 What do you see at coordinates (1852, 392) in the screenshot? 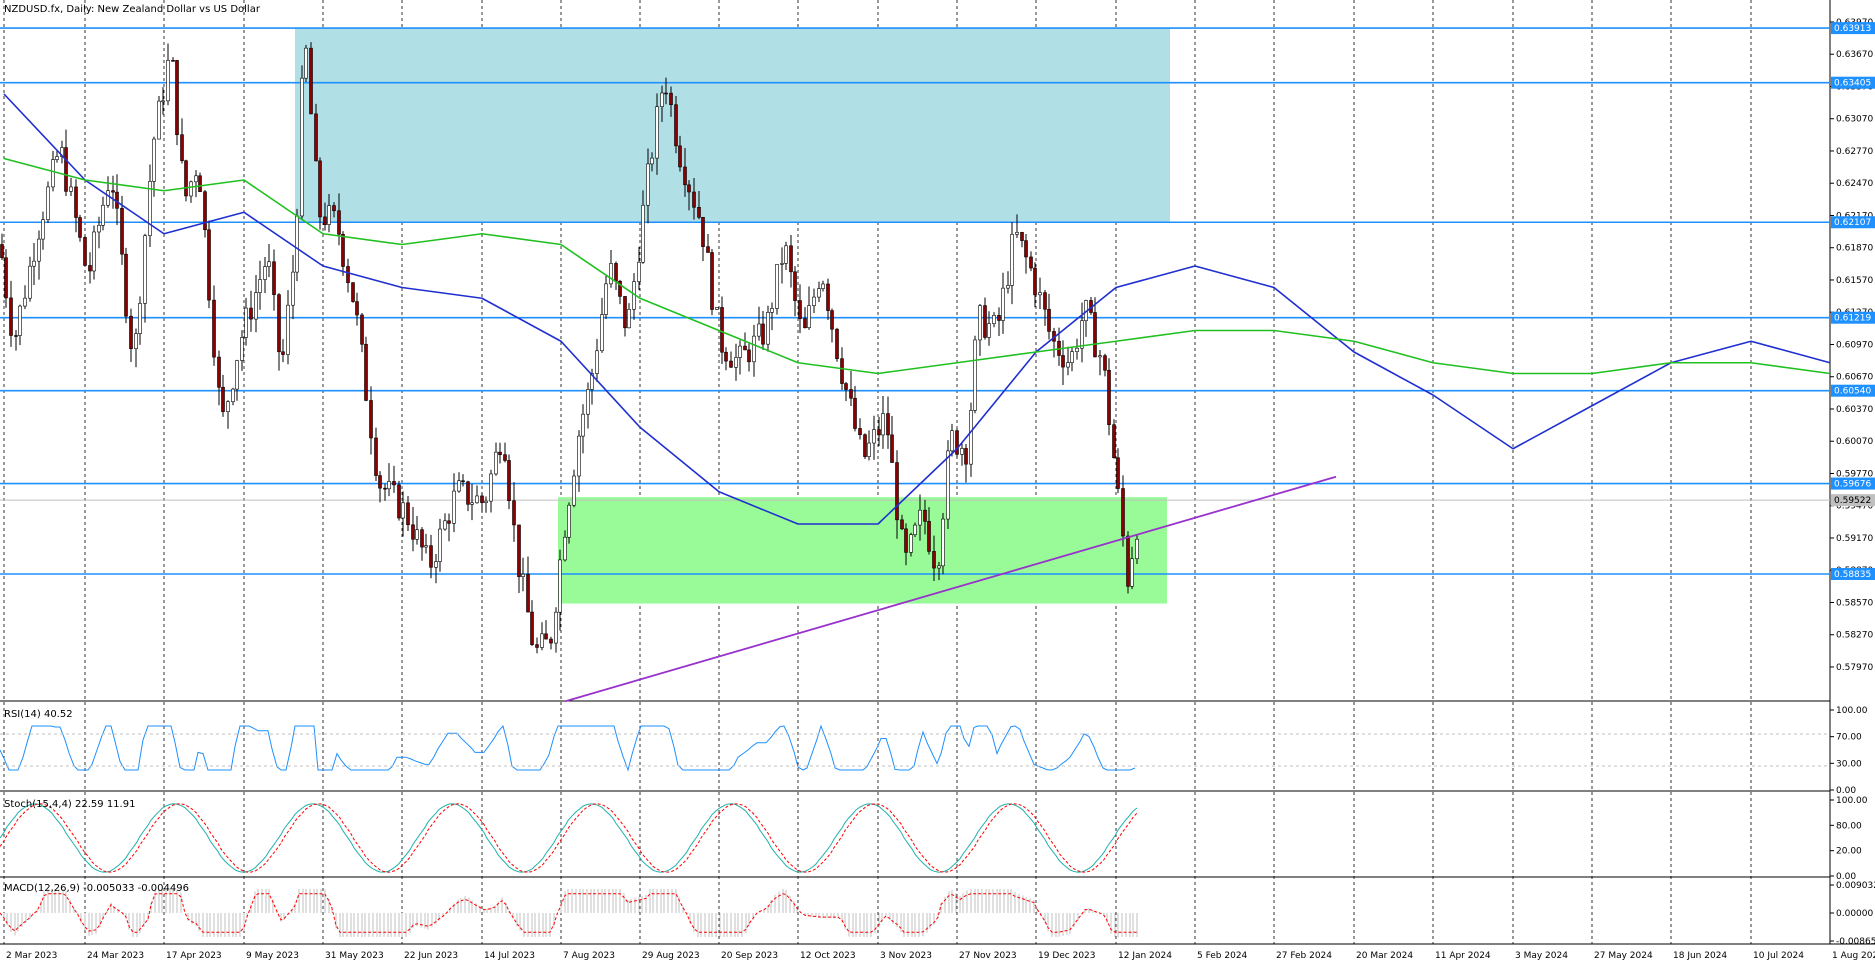
I see `price-level-label: 0.60540` at bounding box center [1852, 392].